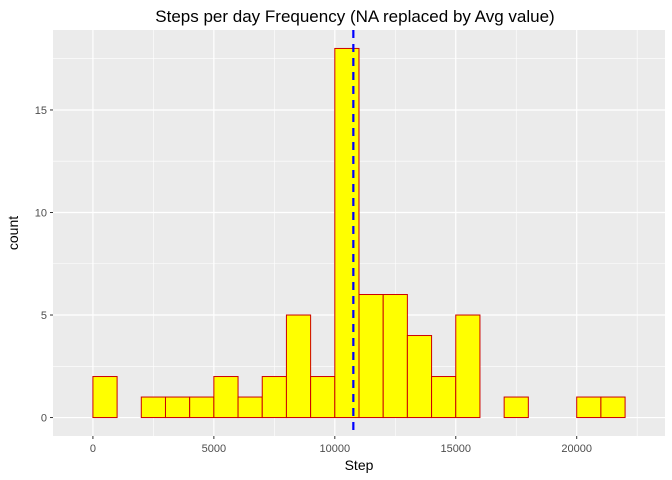  What do you see at coordinates (41, 111) in the screenshot?
I see `y-tick-label: 15` at bounding box center [41, 111].